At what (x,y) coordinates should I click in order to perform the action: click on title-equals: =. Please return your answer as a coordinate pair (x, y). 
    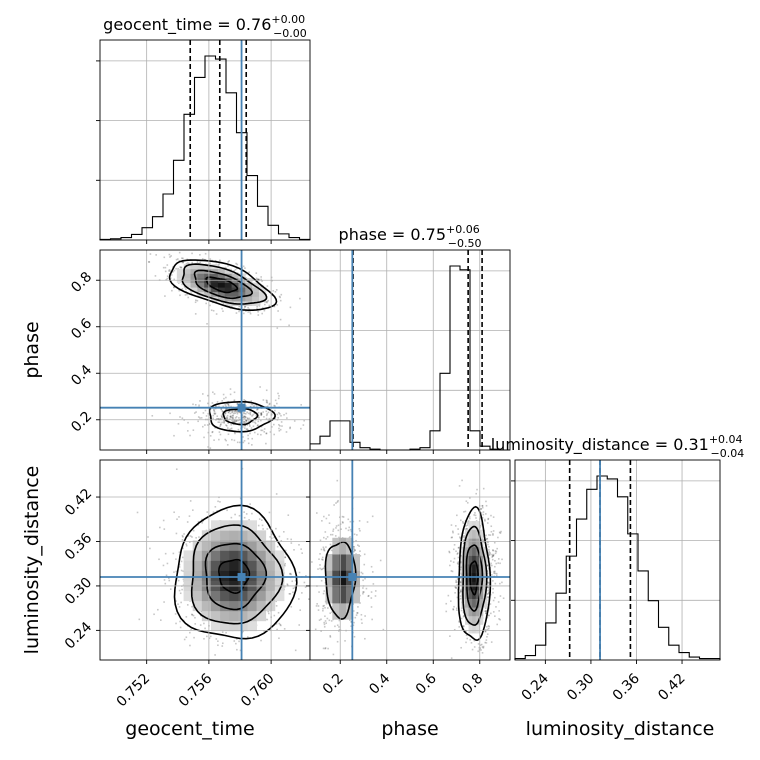
    Looking at the image, I should click on (662, 444).